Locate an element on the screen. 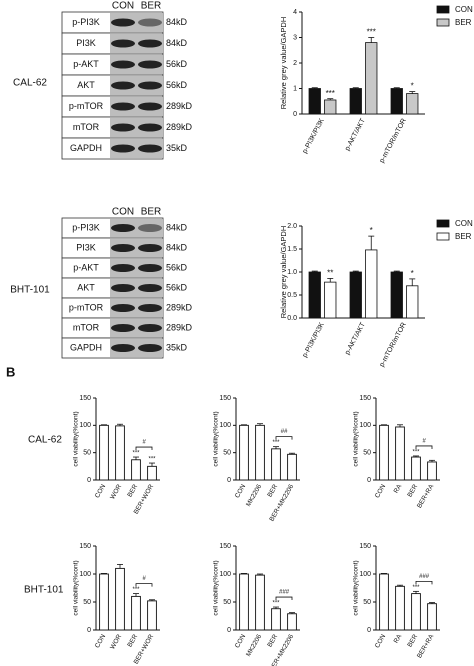 The height and width of the screenshot is (666, 474). legend-swatch is located at coordinates (443, 9).